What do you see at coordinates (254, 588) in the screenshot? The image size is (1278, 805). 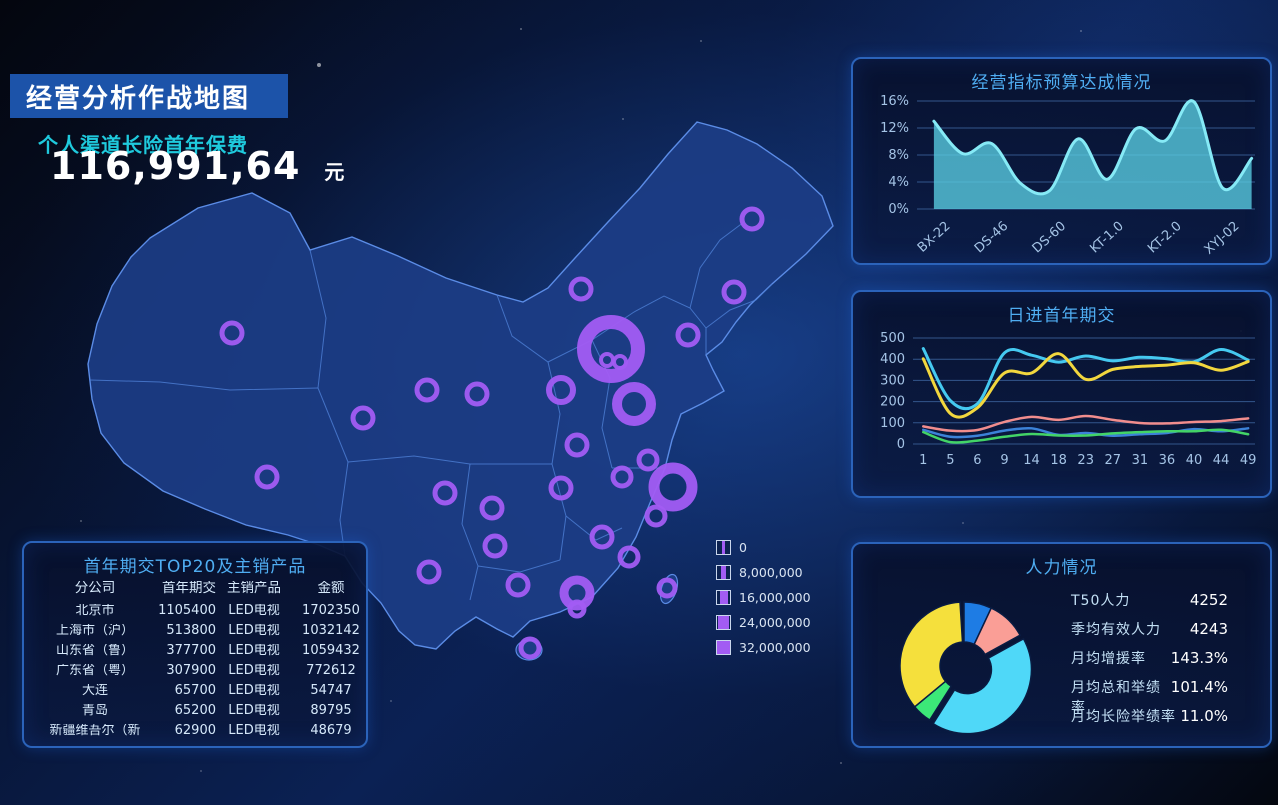 I see `table-header: 主销产品` at bounding box center [254, 588].